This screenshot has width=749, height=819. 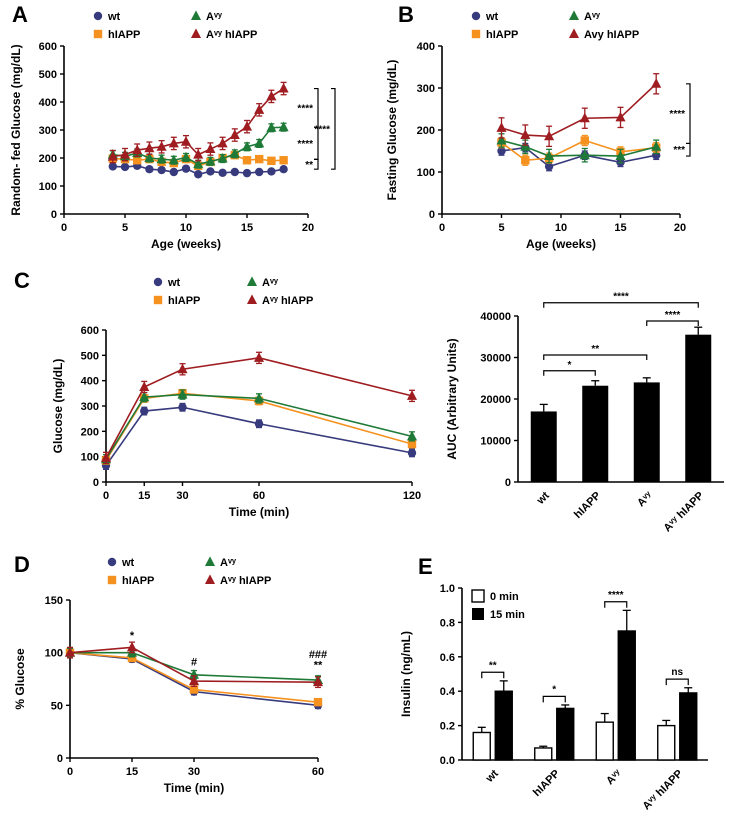 I want to click on y-tick-label: 200, so click(x=426, y=131).